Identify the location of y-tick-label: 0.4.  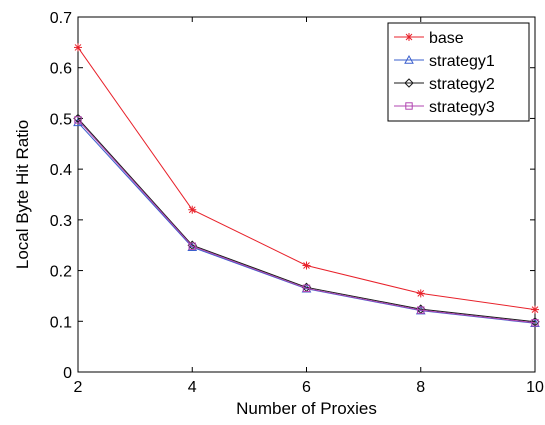
(61, 170).